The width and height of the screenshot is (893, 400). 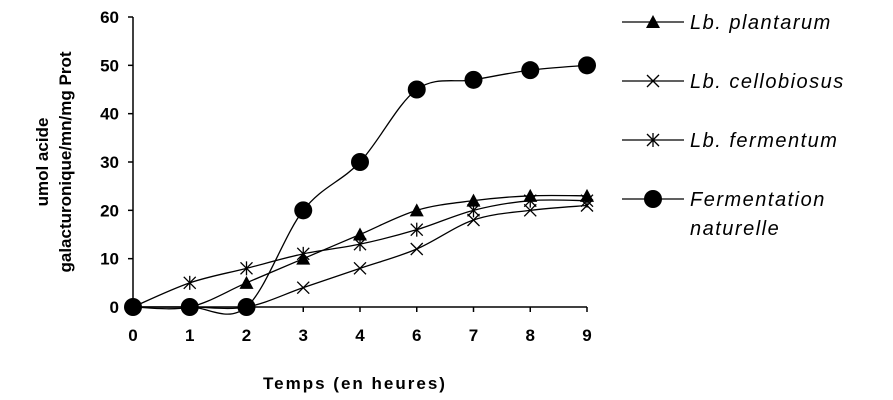 What do you see at coordinates (416, 335) in the screenshot?
I see `x-tick-label: 6` at bounding box center [416, 335].